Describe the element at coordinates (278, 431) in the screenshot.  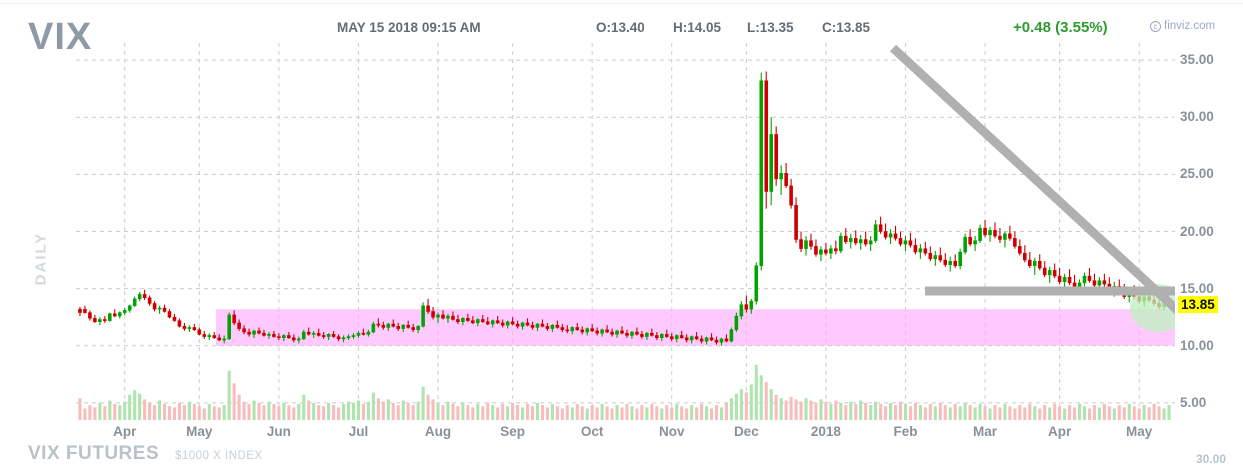
I see `x-axis-label: Jun` at that location.